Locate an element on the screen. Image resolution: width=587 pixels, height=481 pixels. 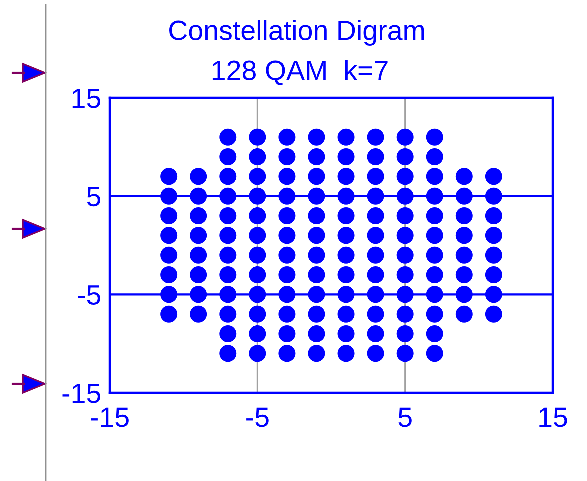
x-tick-label: 15 is located at coordinates (554, 418).